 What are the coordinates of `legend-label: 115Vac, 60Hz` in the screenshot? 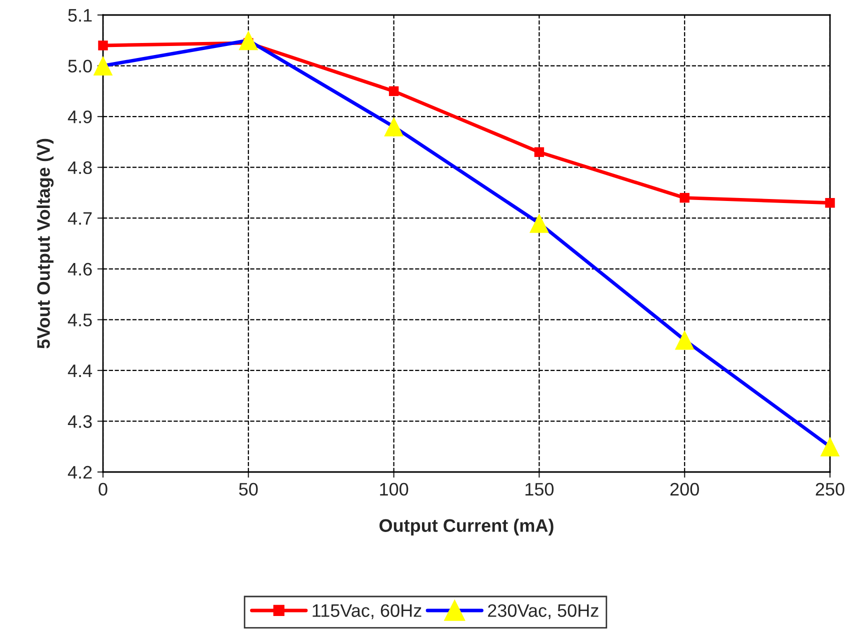 It's located at (367, 612).